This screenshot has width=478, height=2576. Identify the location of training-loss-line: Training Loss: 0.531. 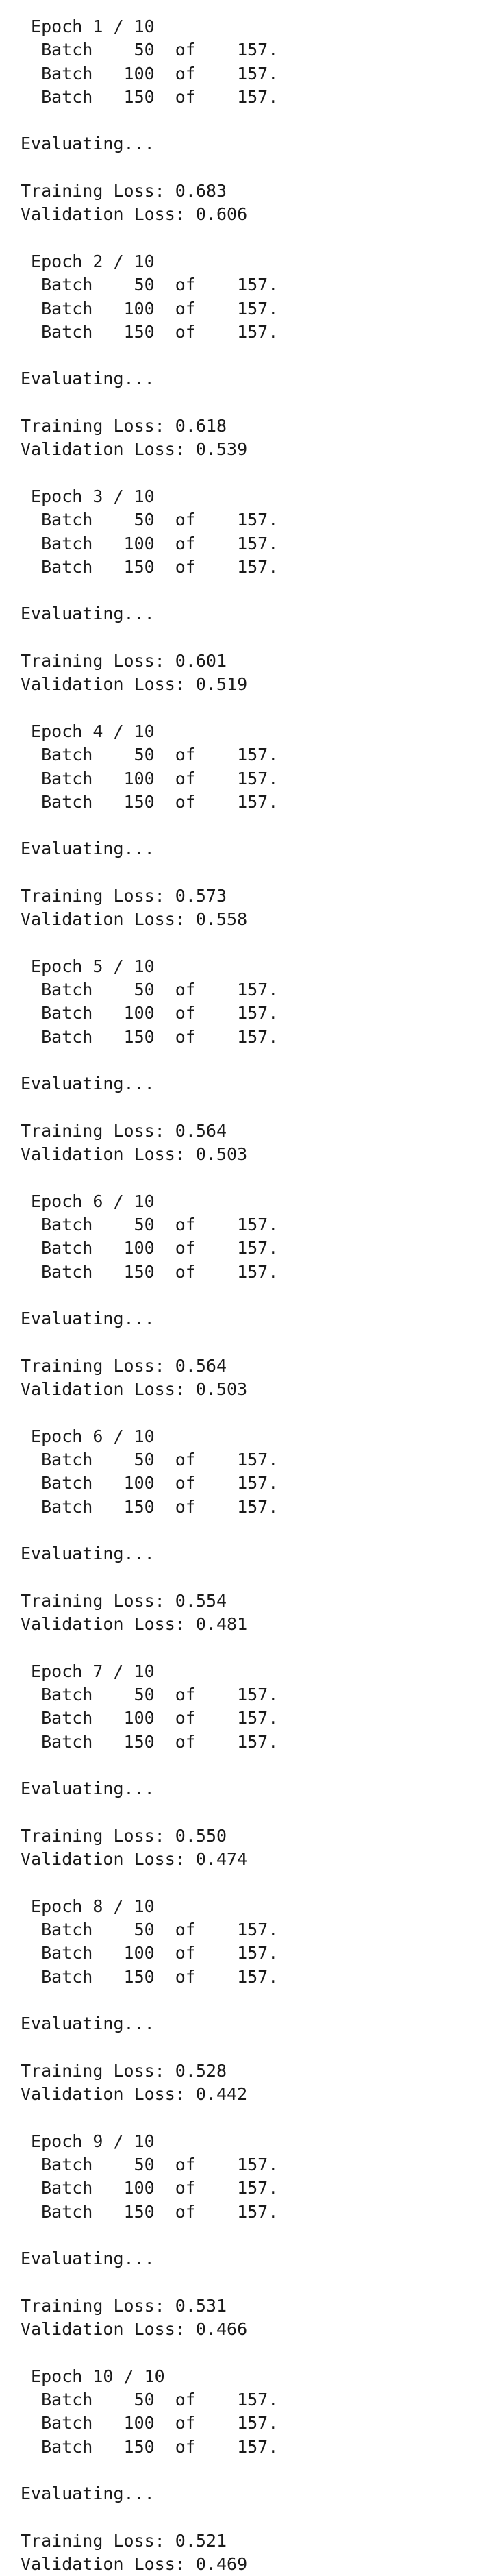
(124, 2305).